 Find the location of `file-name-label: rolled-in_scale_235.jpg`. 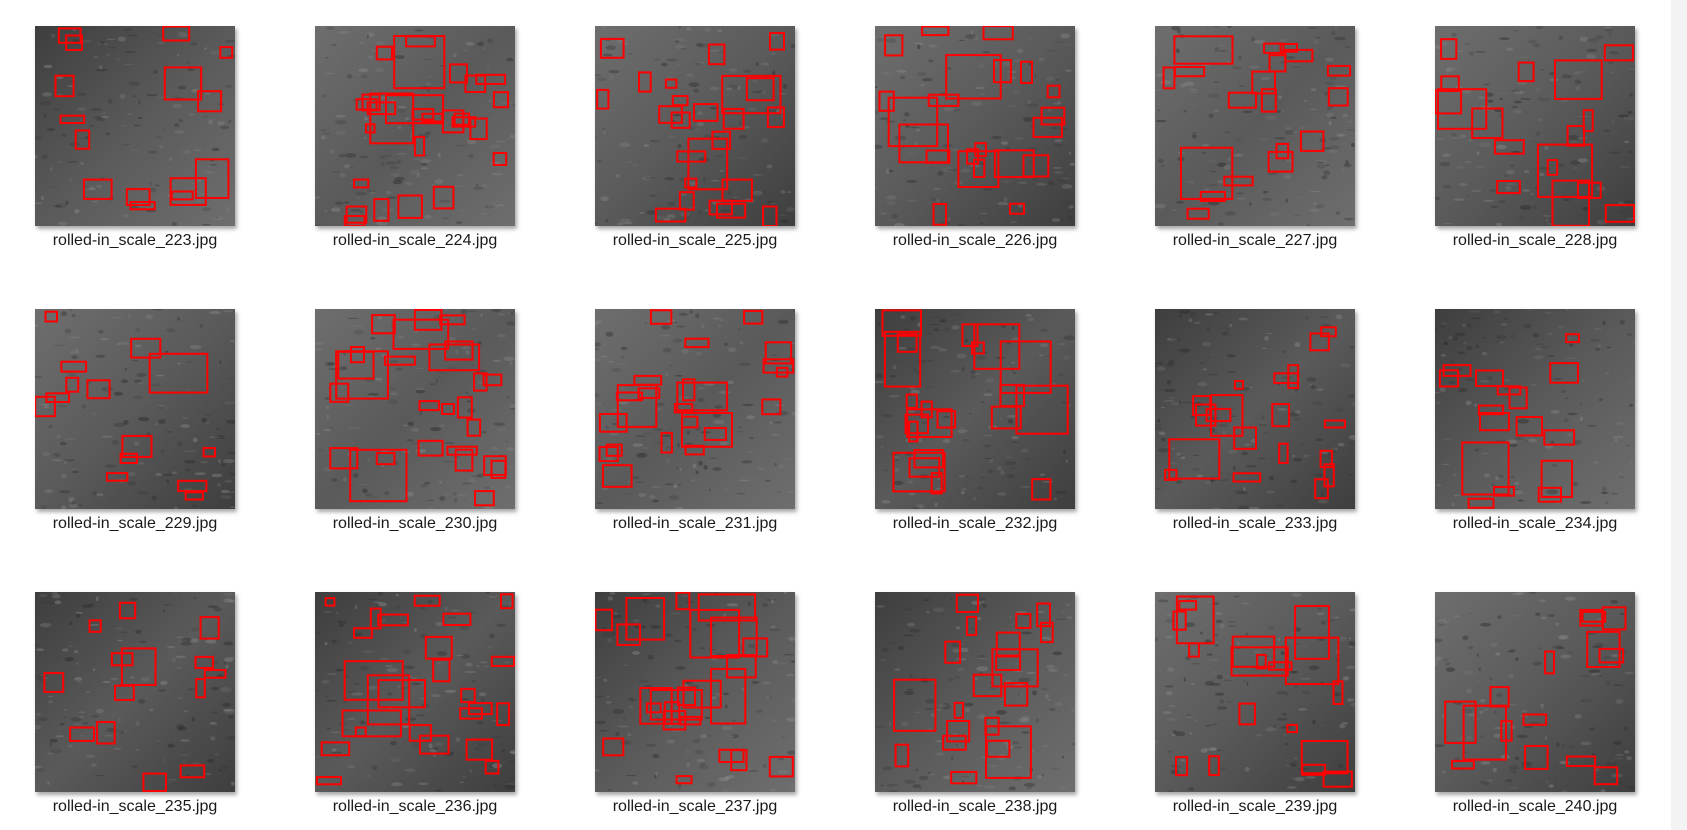

file-name-label: rolled-in_scale_235.jpg is located at coordinates (135, 806).